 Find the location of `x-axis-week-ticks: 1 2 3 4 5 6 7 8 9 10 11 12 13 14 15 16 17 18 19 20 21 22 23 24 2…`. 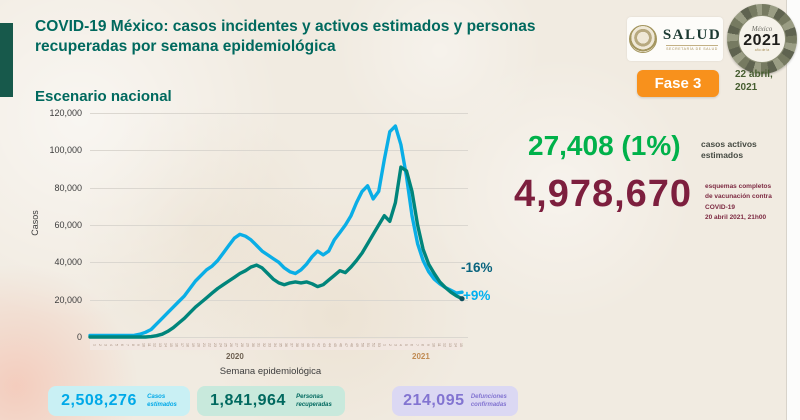

x-axis-week-ticks: 1 2 3 4 5 6 7 8 9 10 11 12 13 14 15 16 17 18 19 20 21 22 23 24 2… is located at coordinates (276, 344).